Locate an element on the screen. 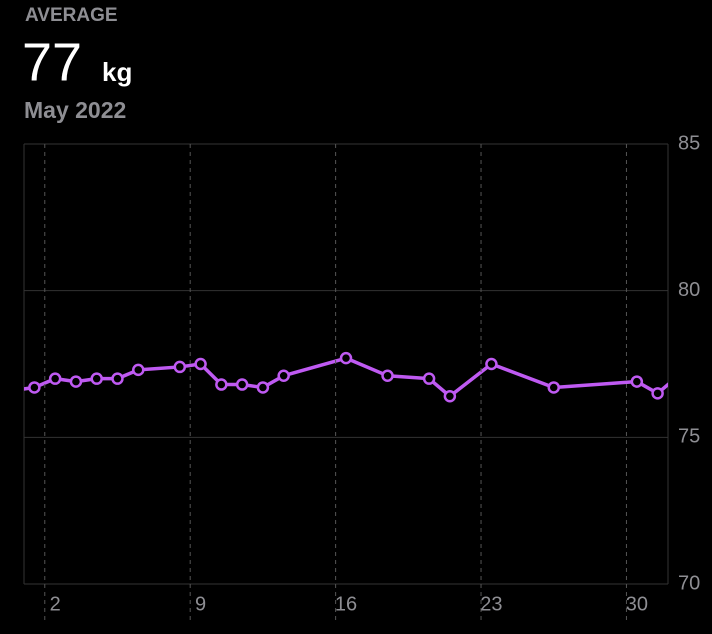  y-tick-label: 70 is located at coordinates (689, 583).